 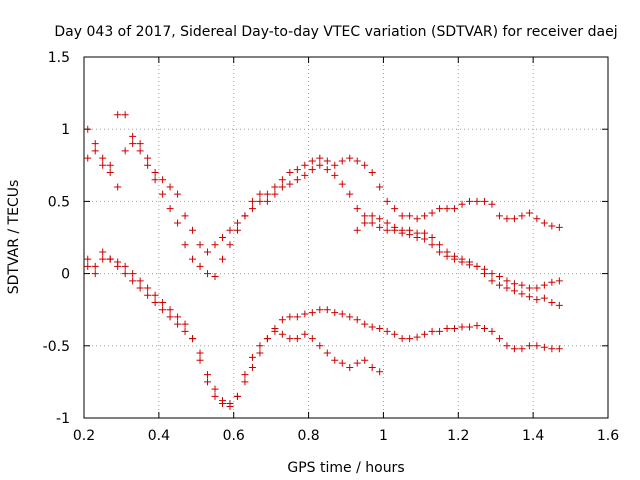 I want to click on x-tick-label: 0.6, so click(x=234, y=436).